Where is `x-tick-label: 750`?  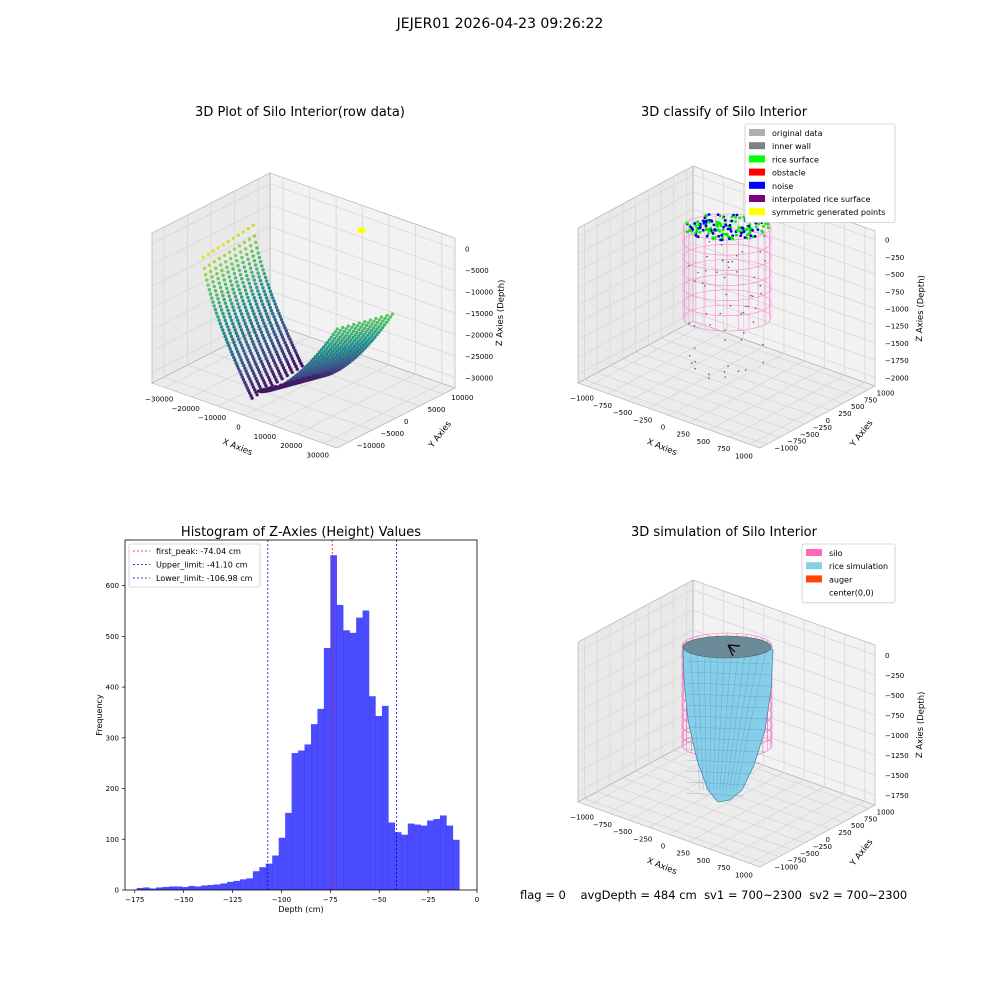 x-tick-label: 750 is located at coordinates (723, 868).